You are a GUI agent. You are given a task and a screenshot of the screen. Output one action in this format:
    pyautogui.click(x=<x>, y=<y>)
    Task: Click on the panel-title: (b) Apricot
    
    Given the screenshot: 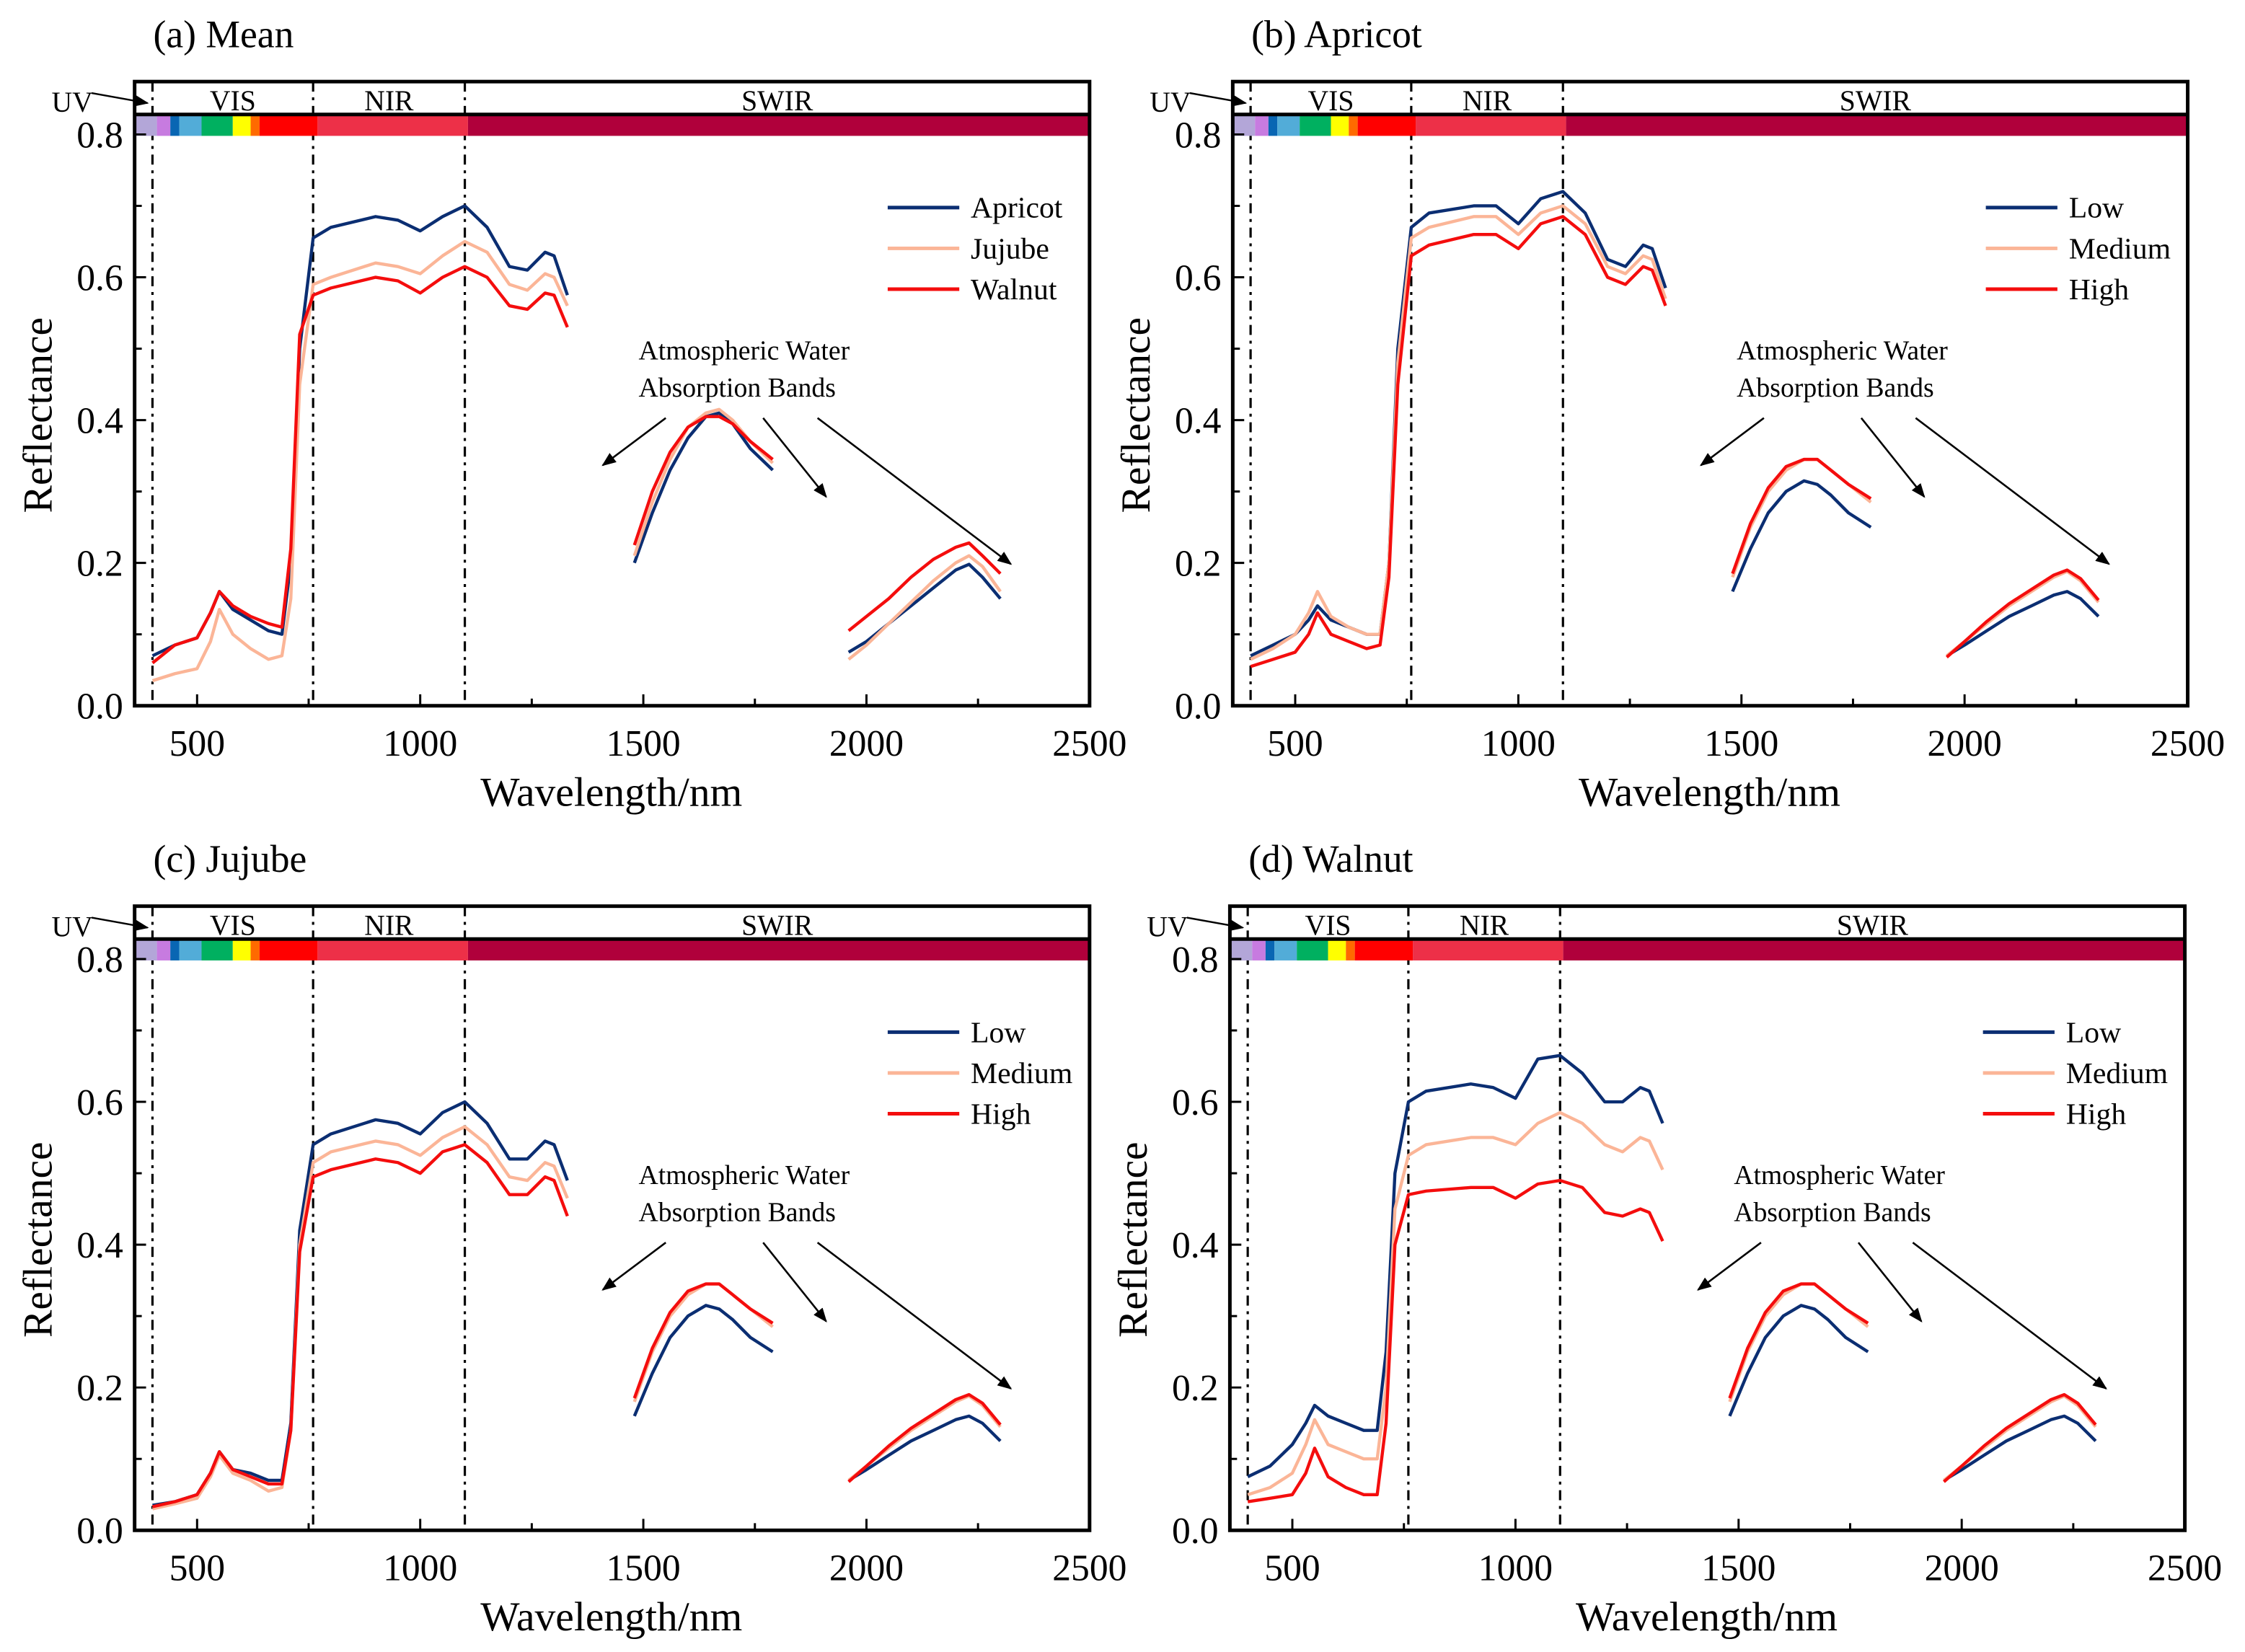 What is the action you would take?
    pyautogui.click(x=1336, y=34)
    